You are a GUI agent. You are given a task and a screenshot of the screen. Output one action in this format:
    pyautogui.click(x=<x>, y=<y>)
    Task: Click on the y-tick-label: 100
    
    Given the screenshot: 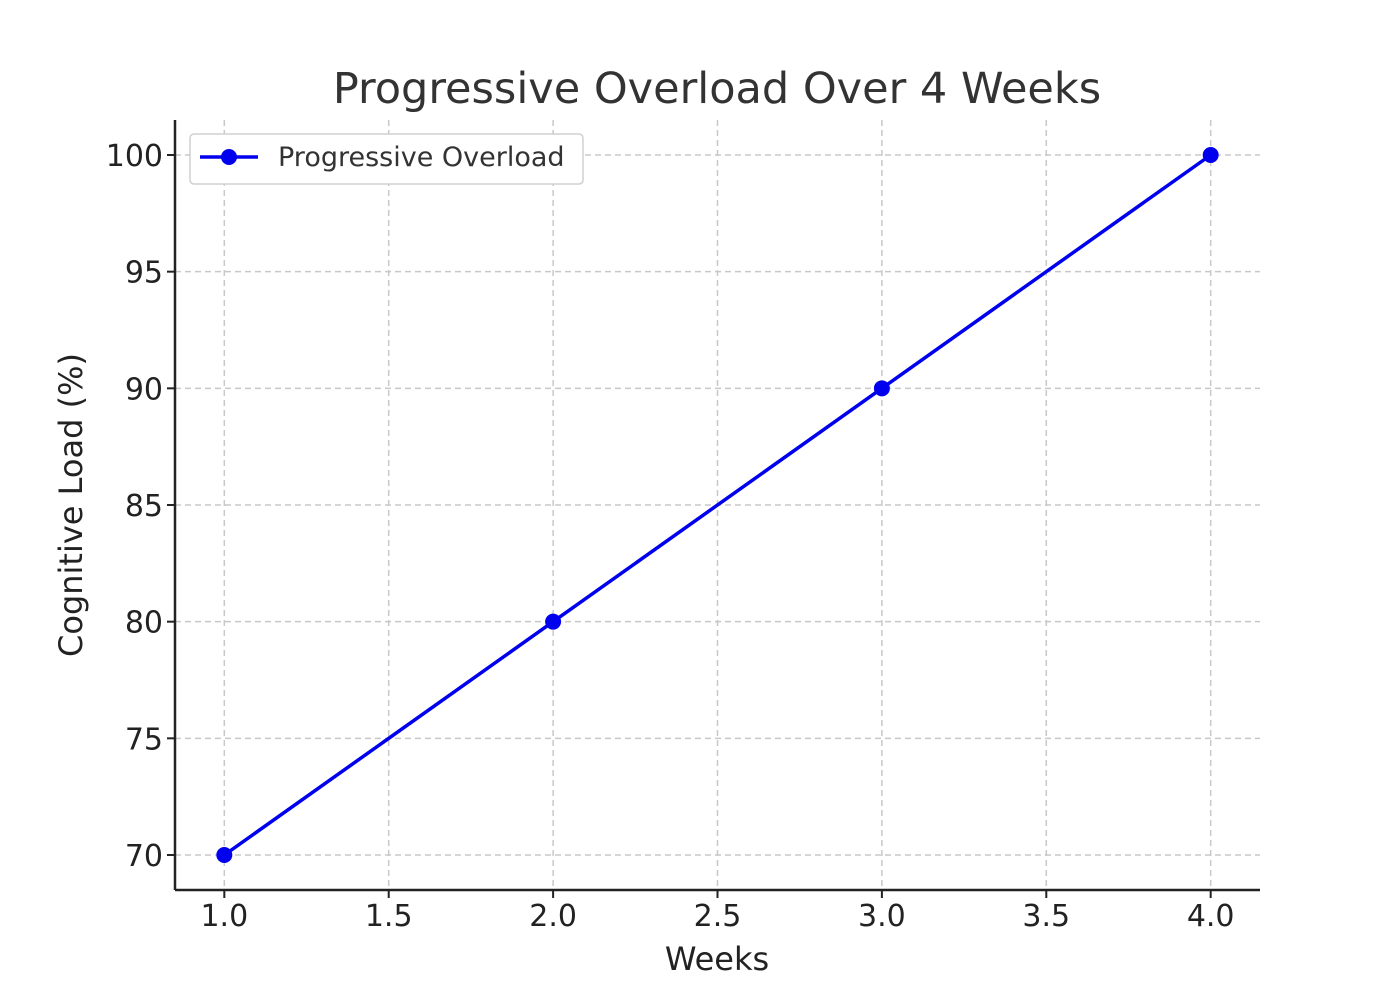 What is the action you would take?
    pyautogui.click(x=134, y=156)
    